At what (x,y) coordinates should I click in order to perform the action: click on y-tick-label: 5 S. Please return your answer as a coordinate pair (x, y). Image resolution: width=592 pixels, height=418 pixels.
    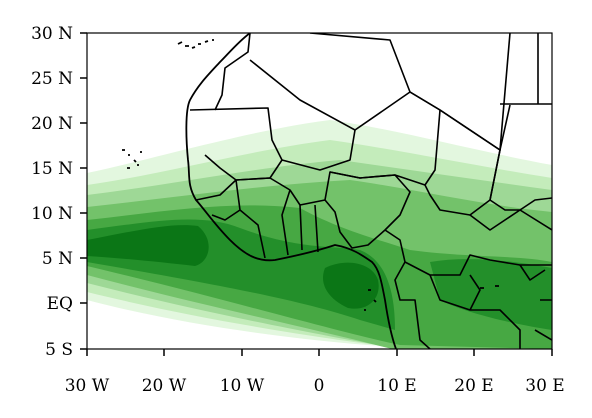
    Looking at the image, I should click on (59, 350).